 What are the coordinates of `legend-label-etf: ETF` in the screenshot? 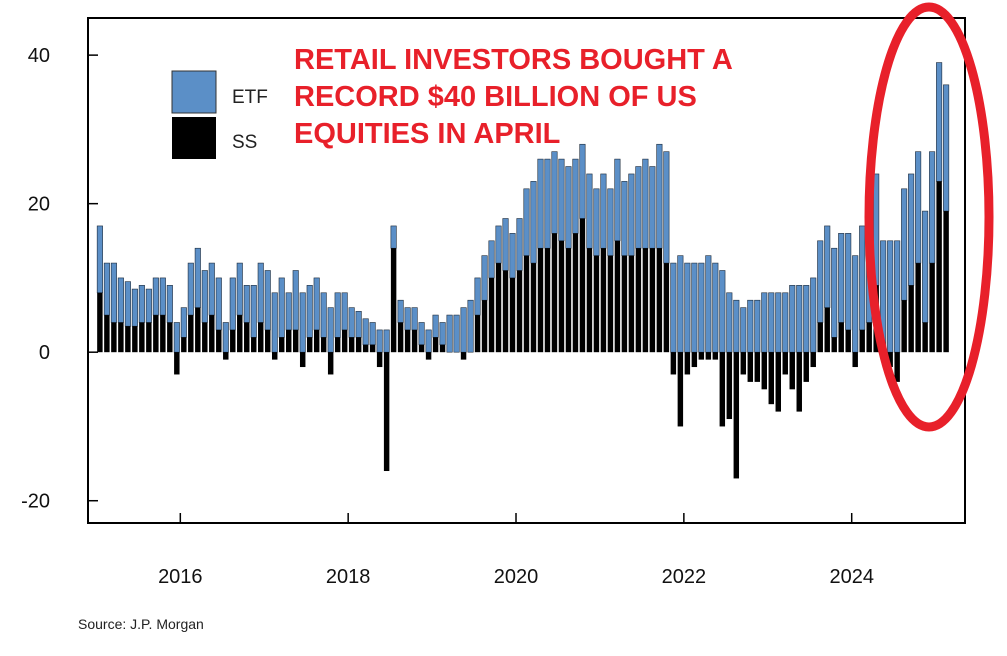 It's located at (250, 97).